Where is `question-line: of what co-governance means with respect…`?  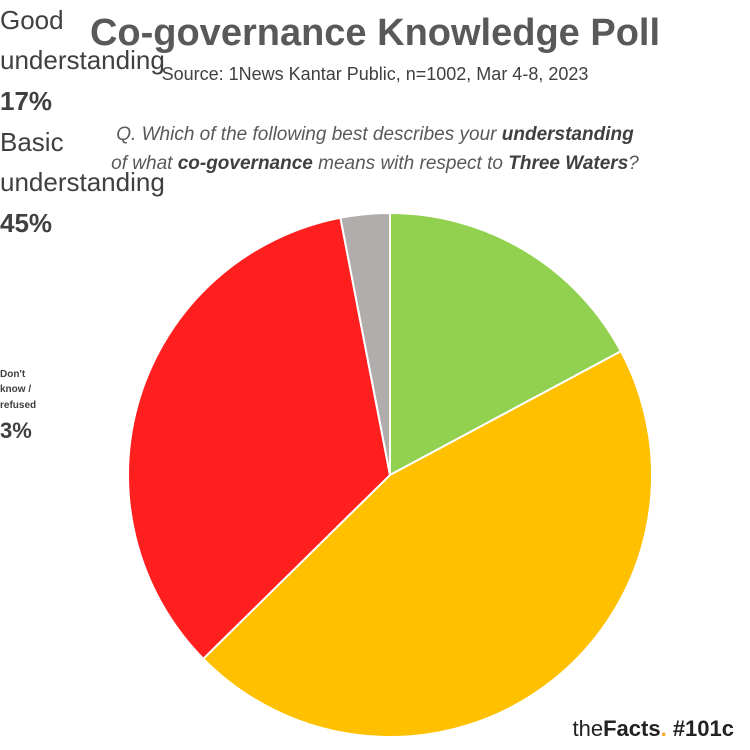 question-line: of what co-governance means with respect… is located at coordinates (375, 163).